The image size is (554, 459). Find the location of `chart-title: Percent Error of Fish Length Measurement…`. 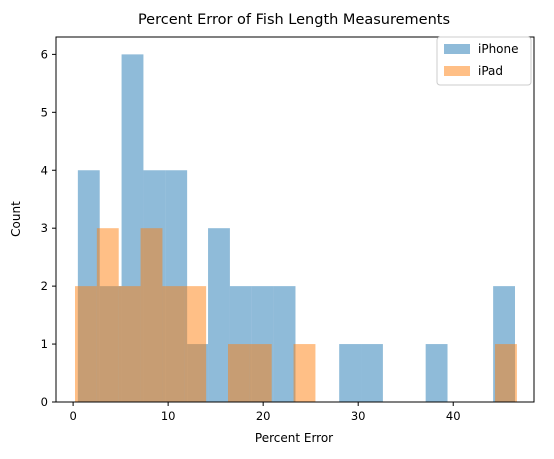

chart-title: Percent Error of Fish Length Measurement… is located at coordinates (294, 20).